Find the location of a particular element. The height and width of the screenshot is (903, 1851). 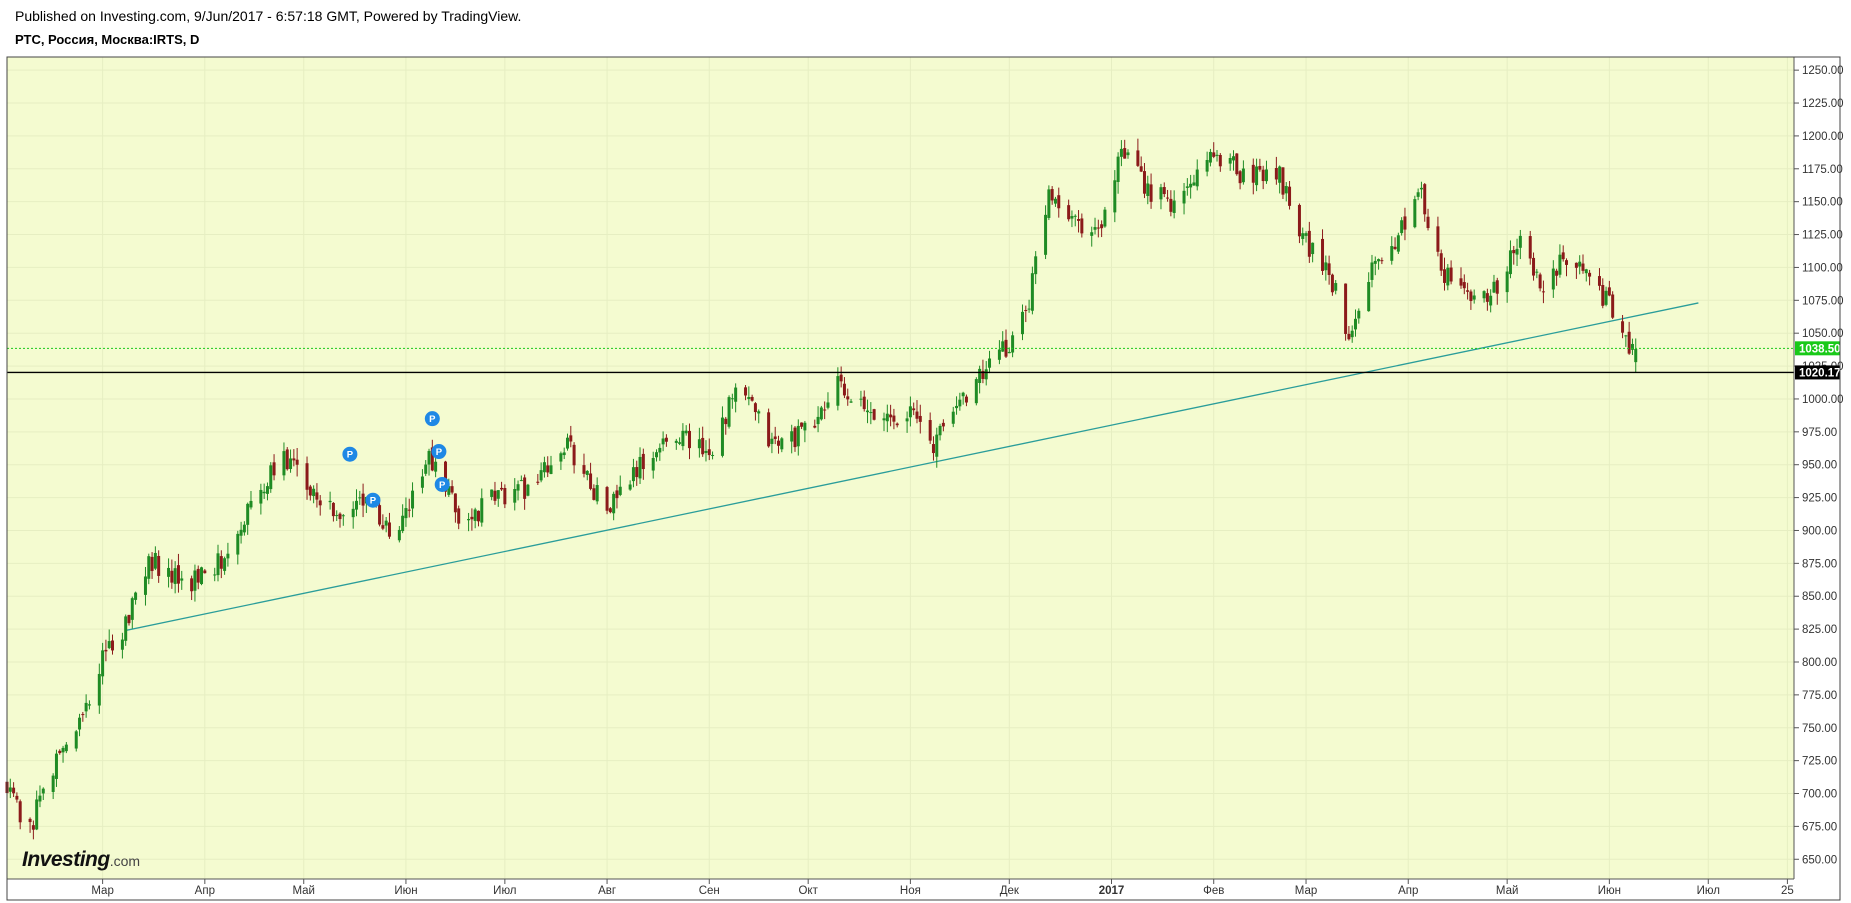

price-axis is located at coordinates (1817, 468).